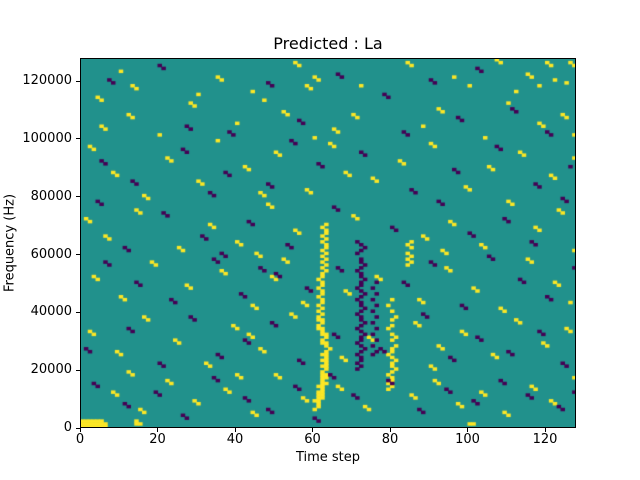 The width and height of the screenshot is (640, 480). Describe the element at coordinates (545, 439) in the screenshot. I see `x-tick-label: 120` at that location.